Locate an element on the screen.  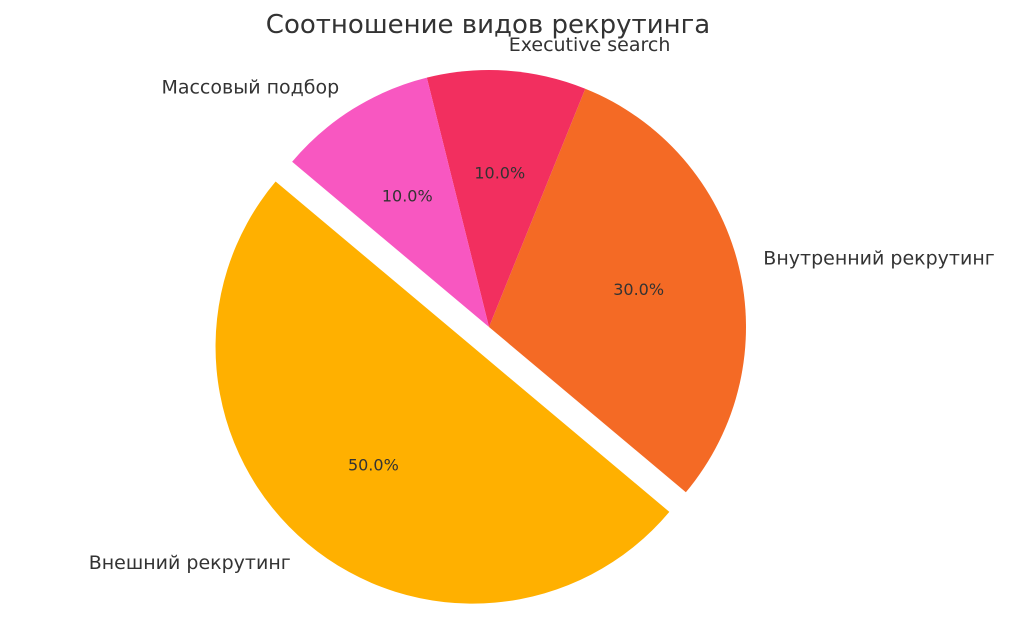
slice-category-label: Массовый подбор is located at coordinates (250, 87).